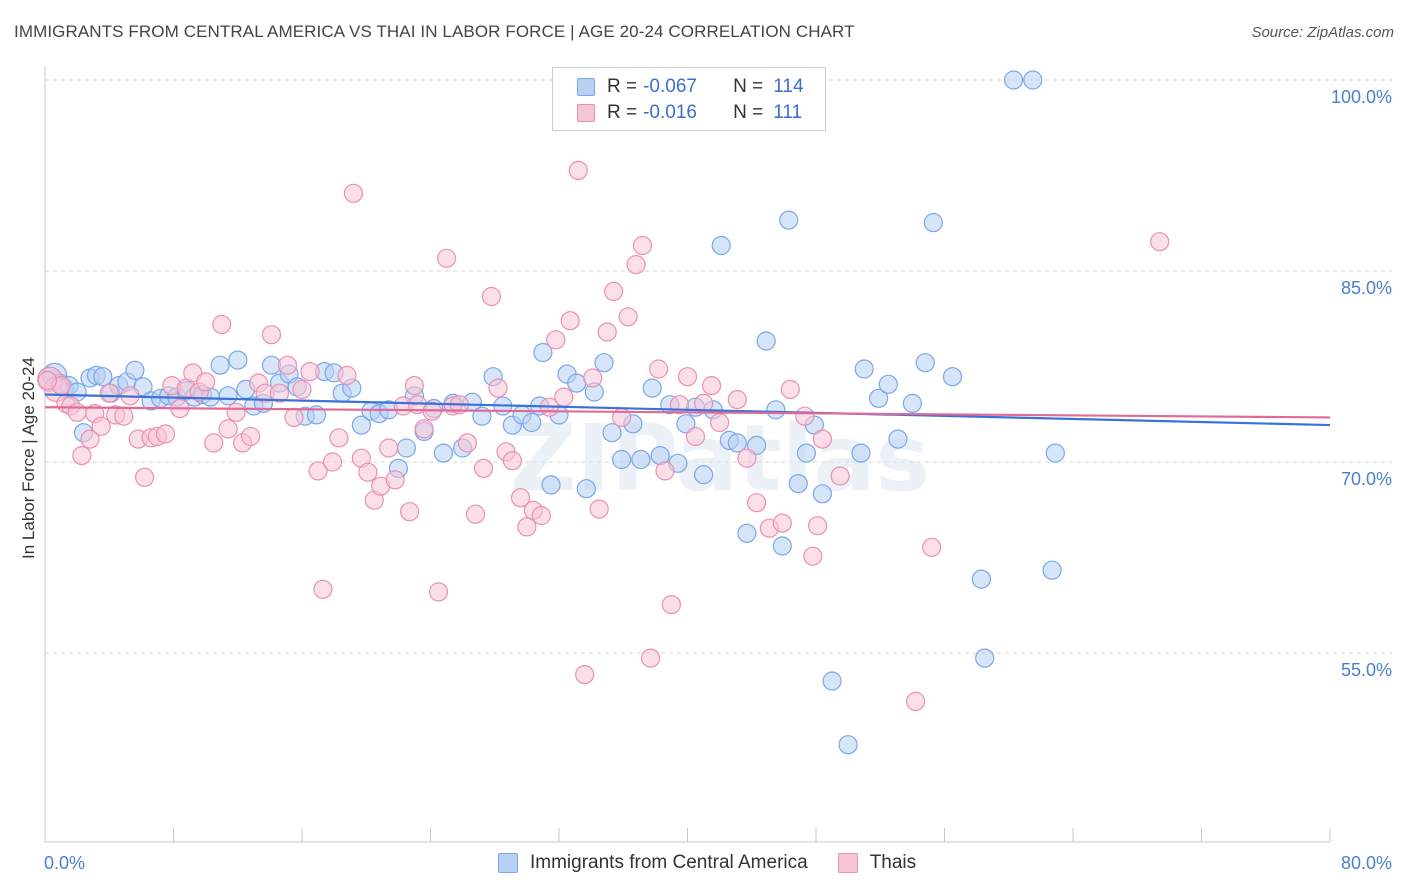  Describe the element at coordinates (689, 99) in the screenshot. I see `stats-legend: R = -0.067 N = 114 R = -0.016 N = 111` at that location.